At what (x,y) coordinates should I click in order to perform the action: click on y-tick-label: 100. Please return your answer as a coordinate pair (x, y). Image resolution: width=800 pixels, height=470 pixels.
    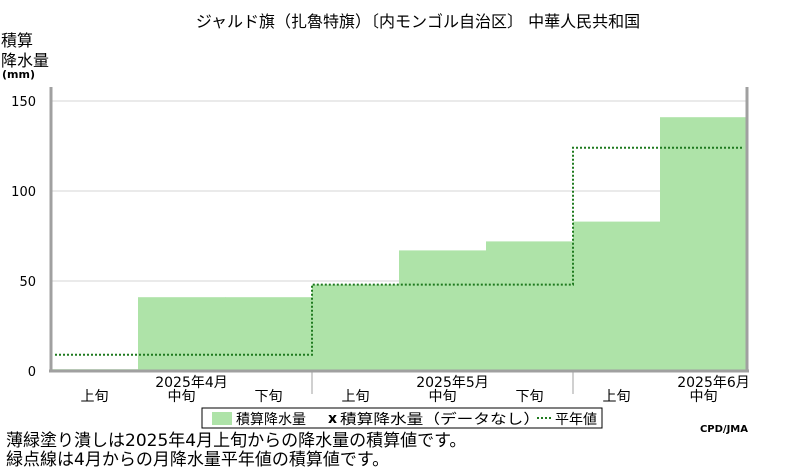
    Looking at the image, I should click on (23, 192).